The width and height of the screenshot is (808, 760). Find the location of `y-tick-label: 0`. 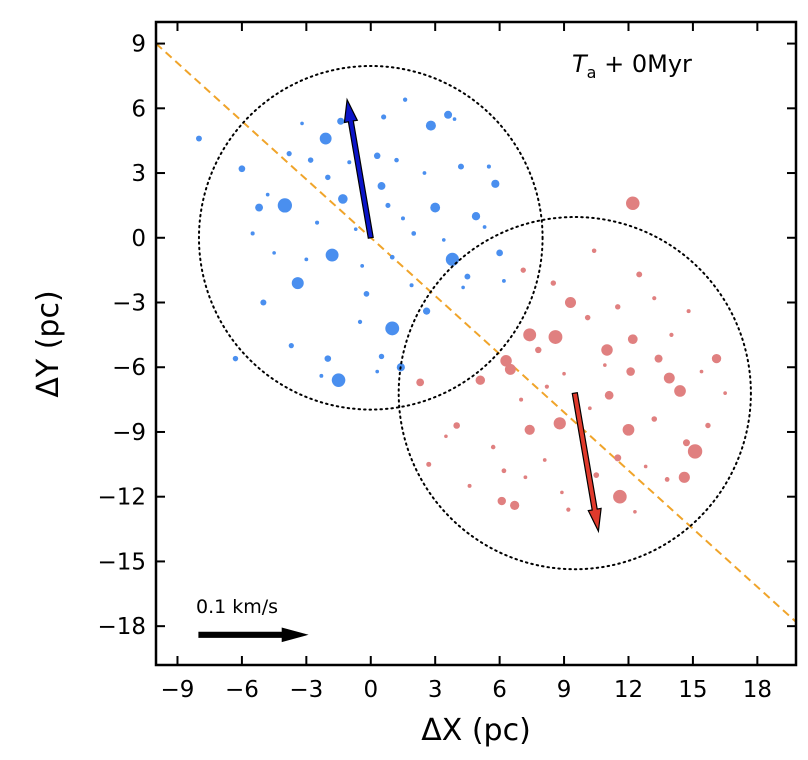

y-tick-label: 0 is located at coordinates (138, 239).